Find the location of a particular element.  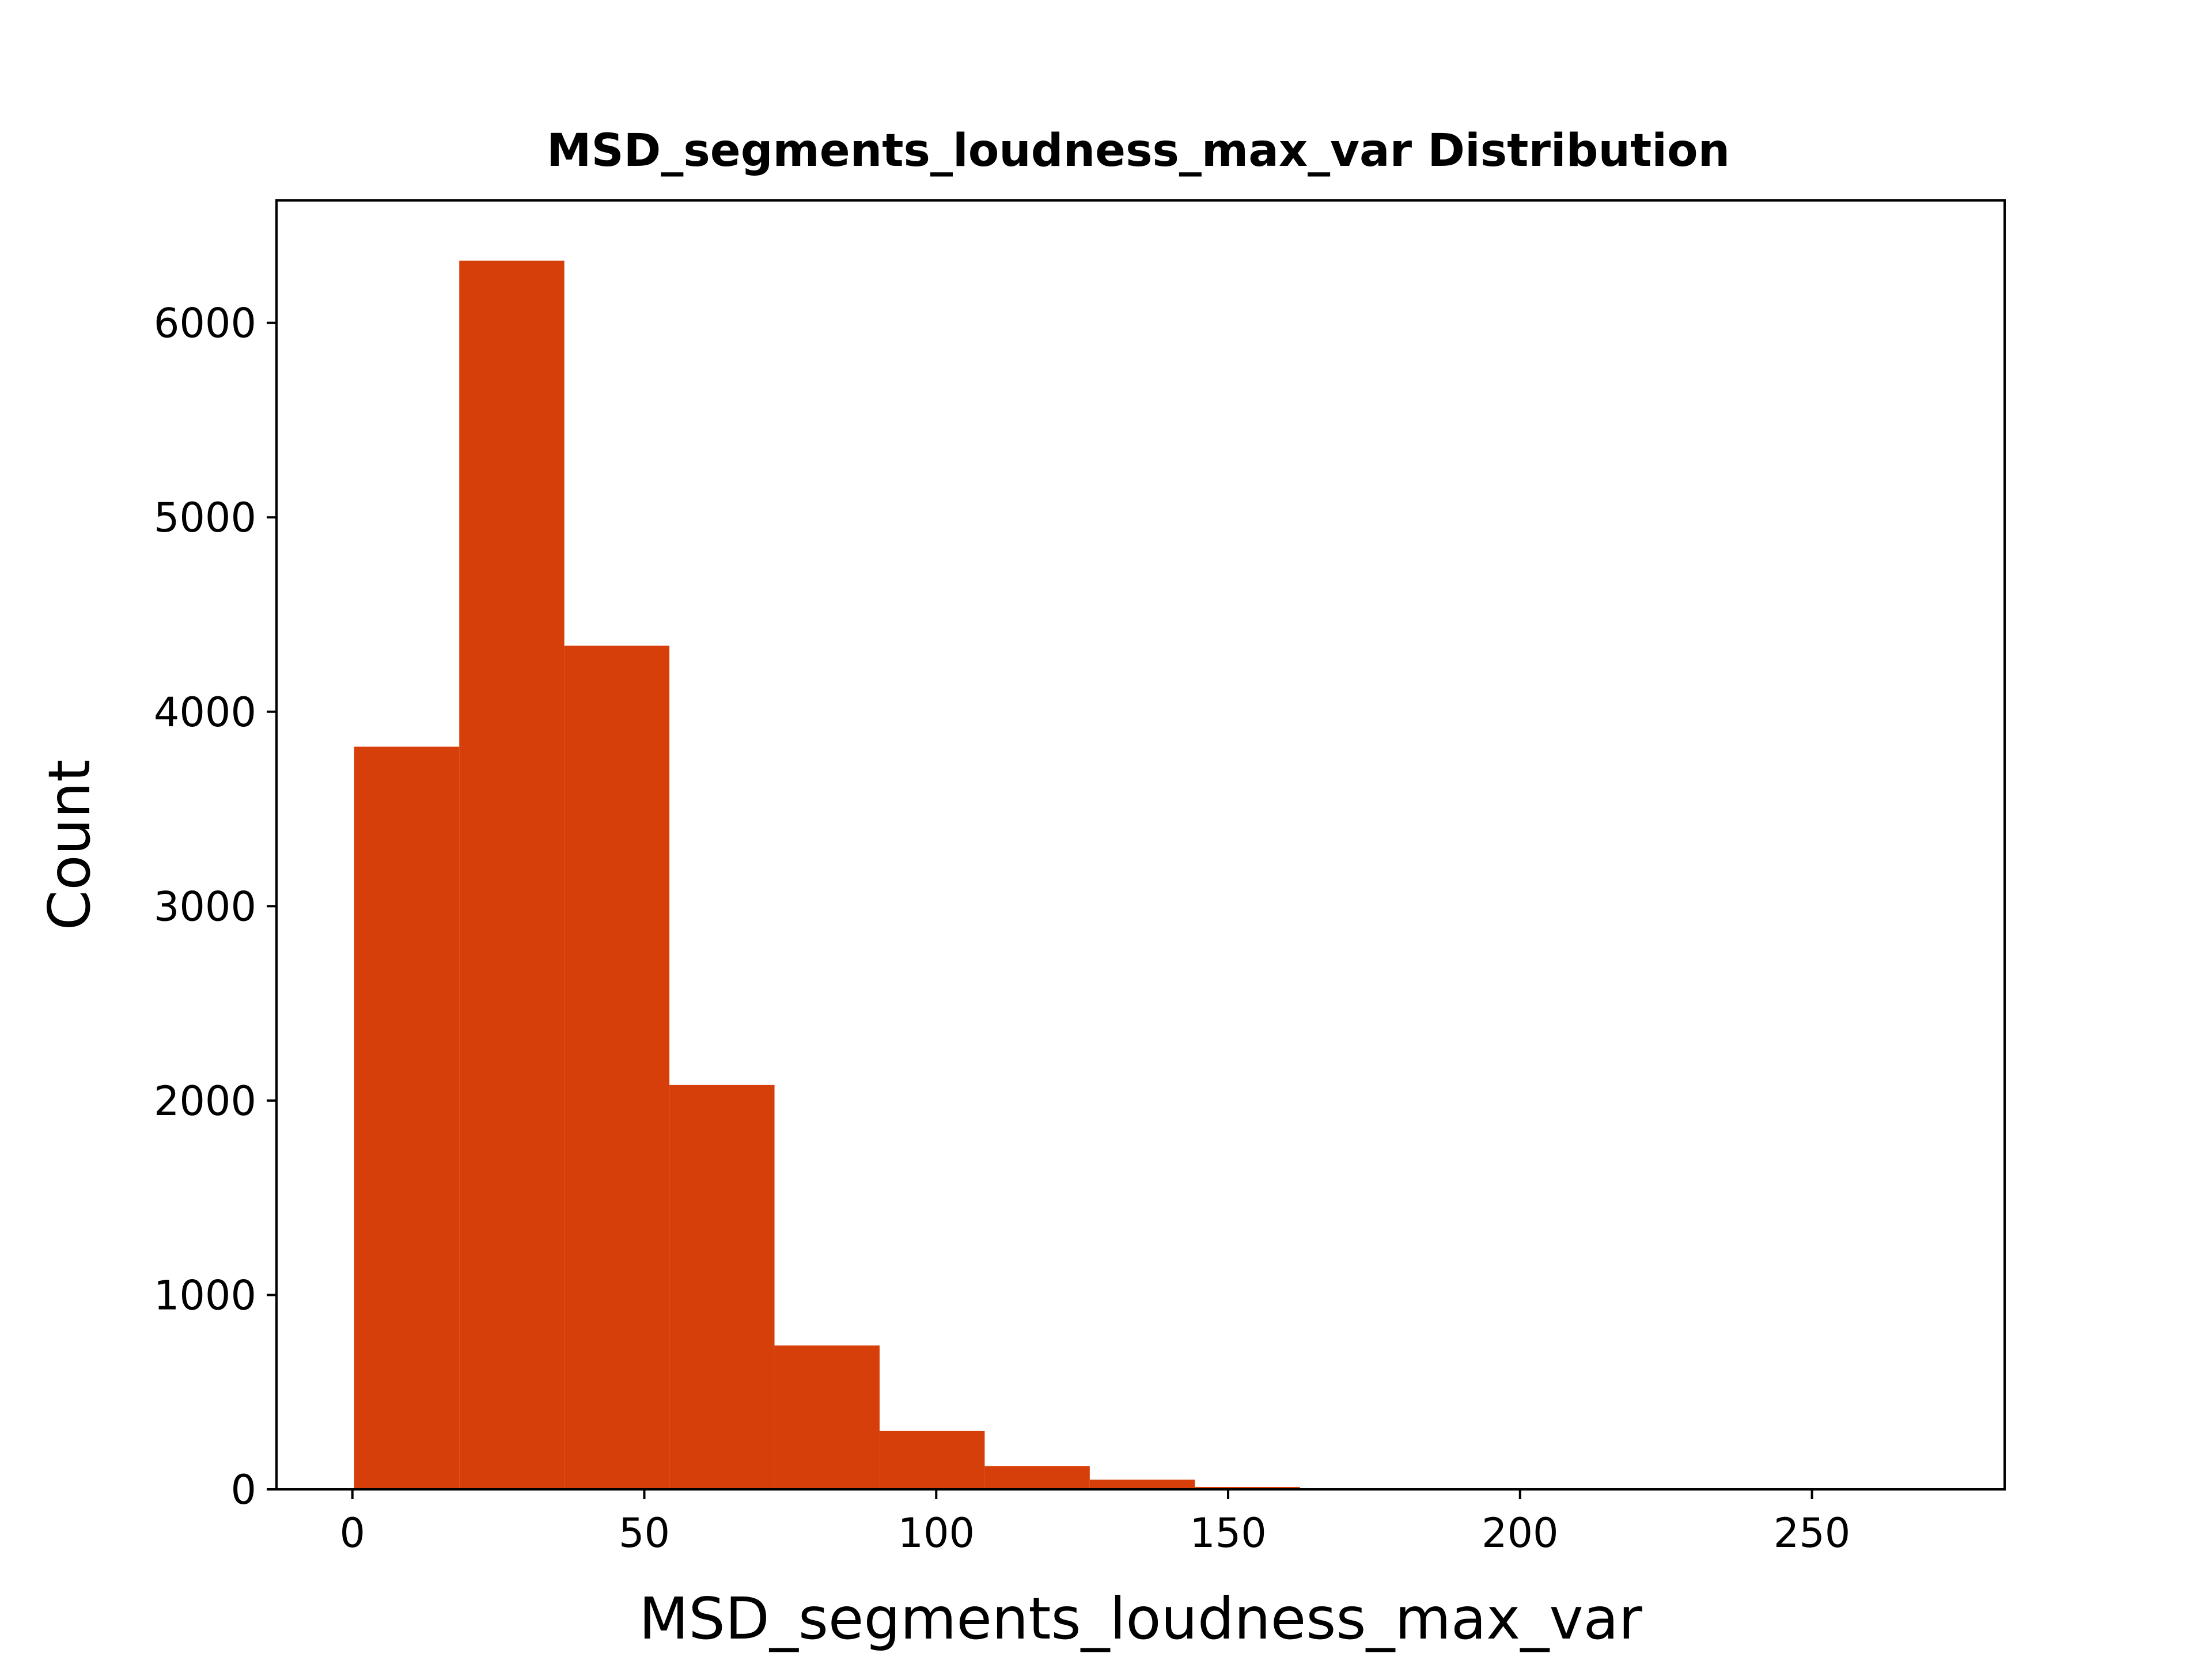

y-tick-label: 5000 is located at coordinates (205, 517).